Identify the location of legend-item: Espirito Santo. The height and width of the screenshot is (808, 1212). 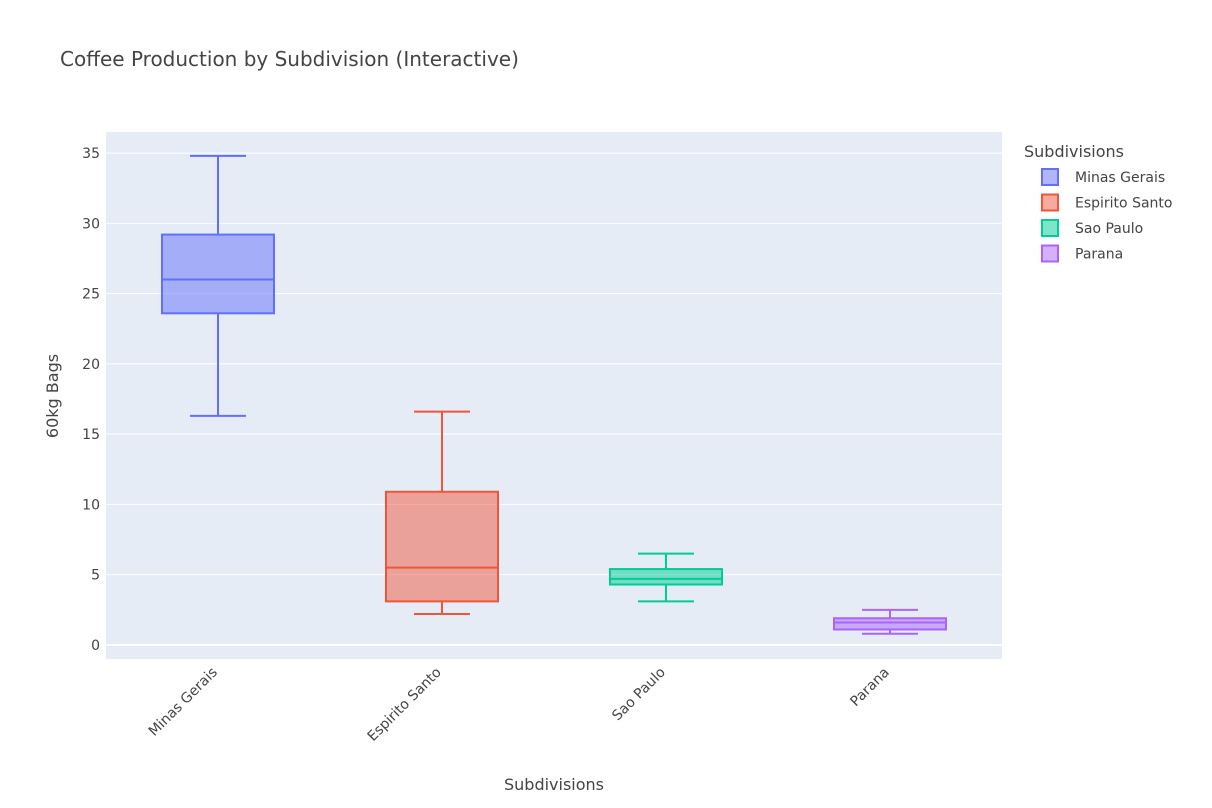
(1106, 202).